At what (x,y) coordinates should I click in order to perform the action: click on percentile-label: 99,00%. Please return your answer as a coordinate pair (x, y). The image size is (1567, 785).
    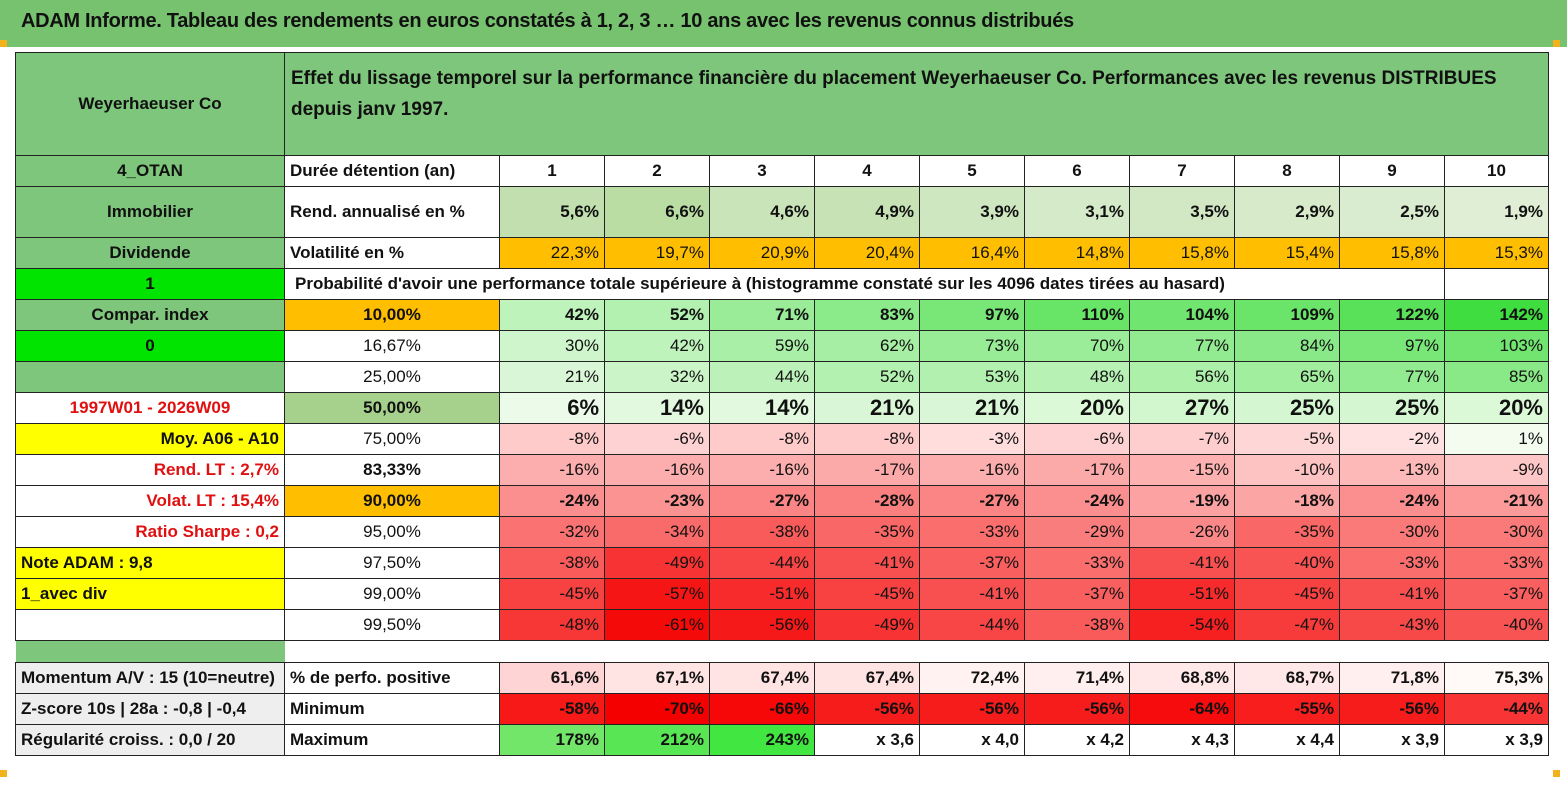
    Looking at the image, I should click on (392, 594).